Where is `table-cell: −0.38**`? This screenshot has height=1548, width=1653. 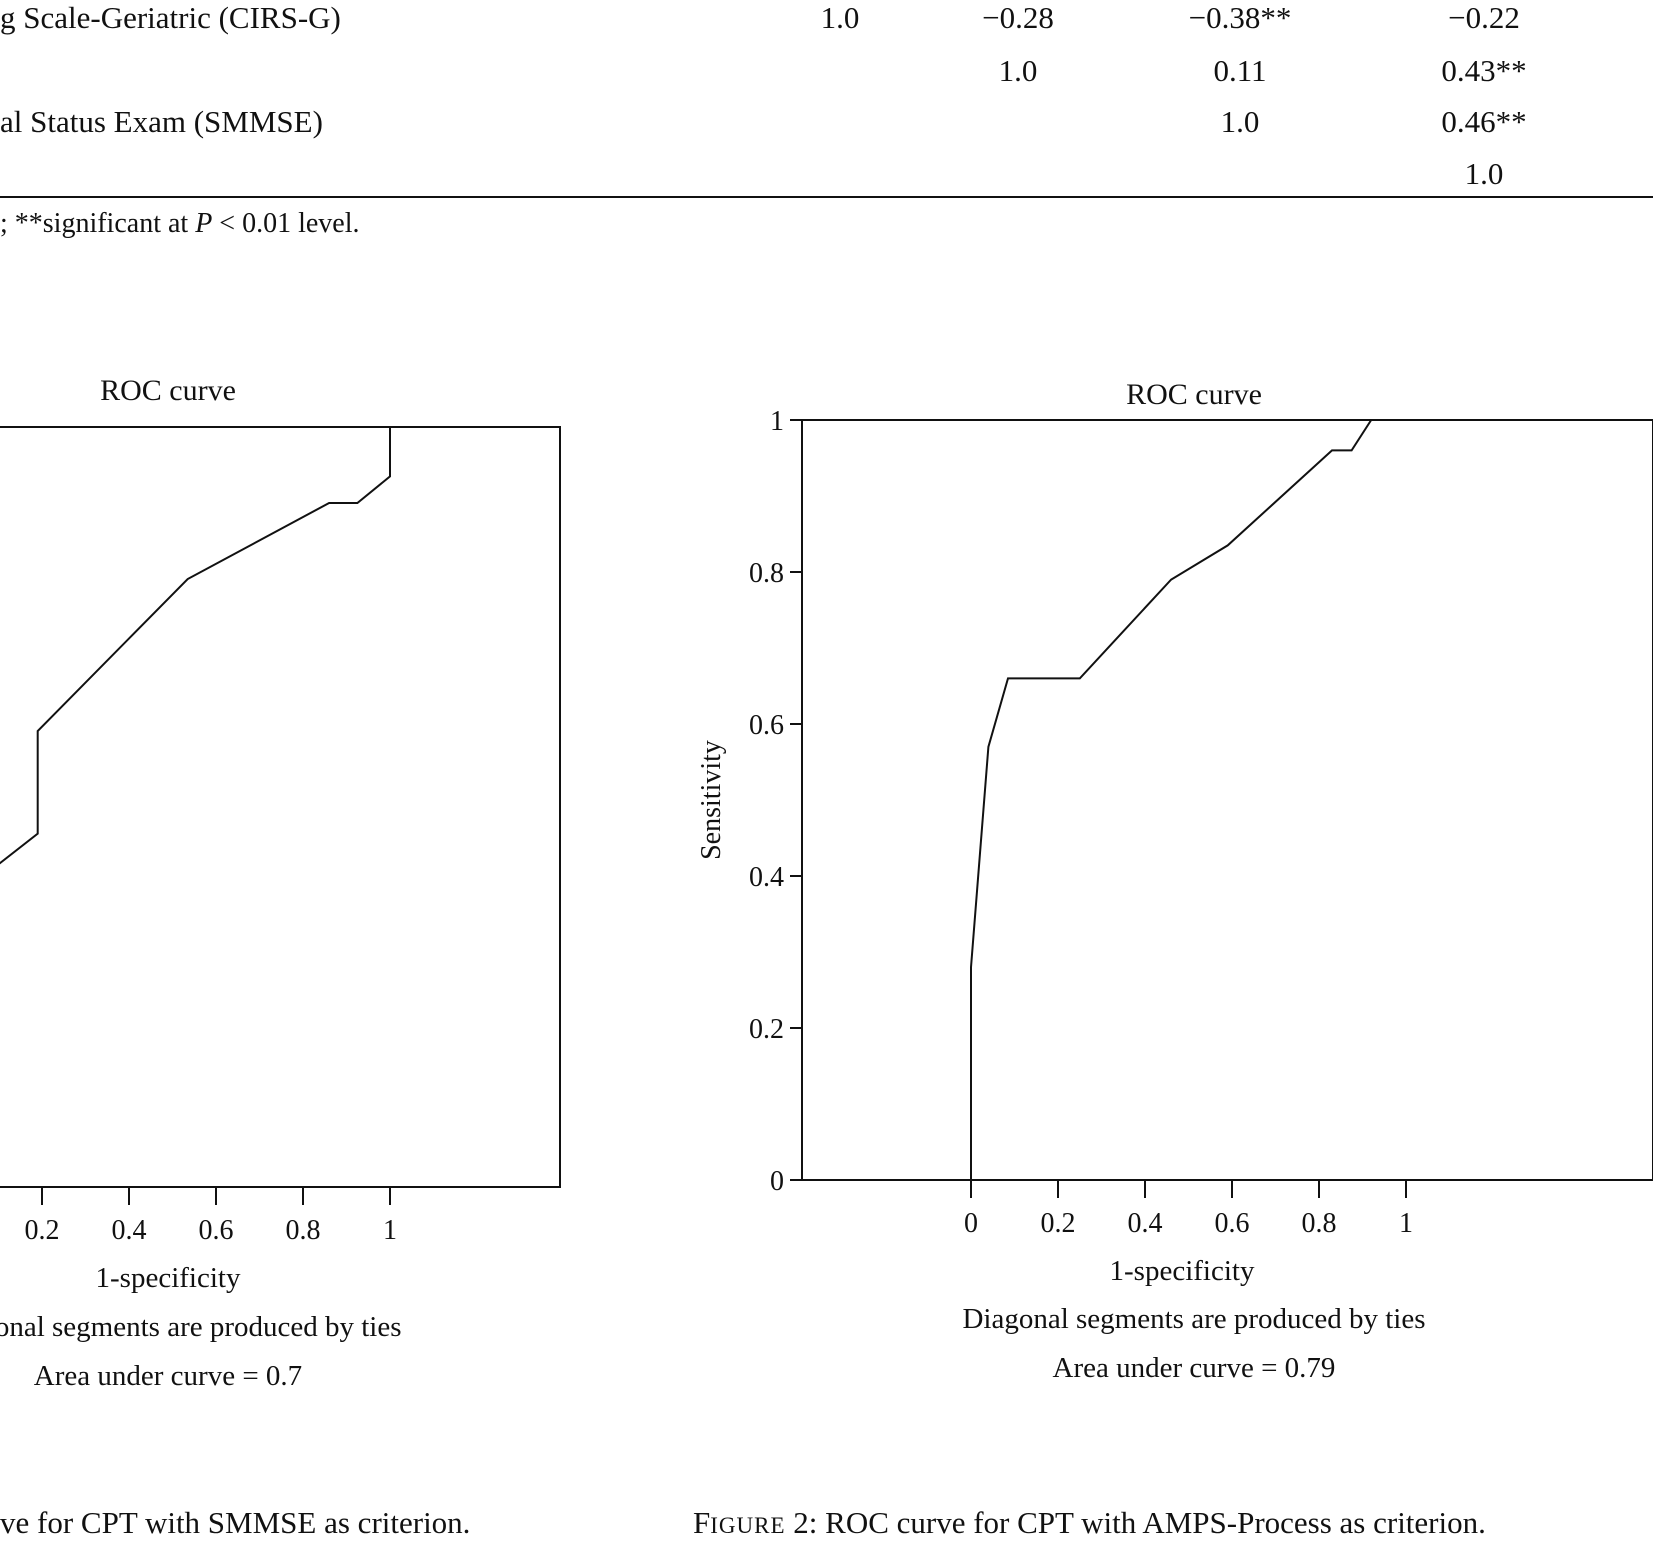 table-cell: −0.38** is located at coordinates (1240, 17).